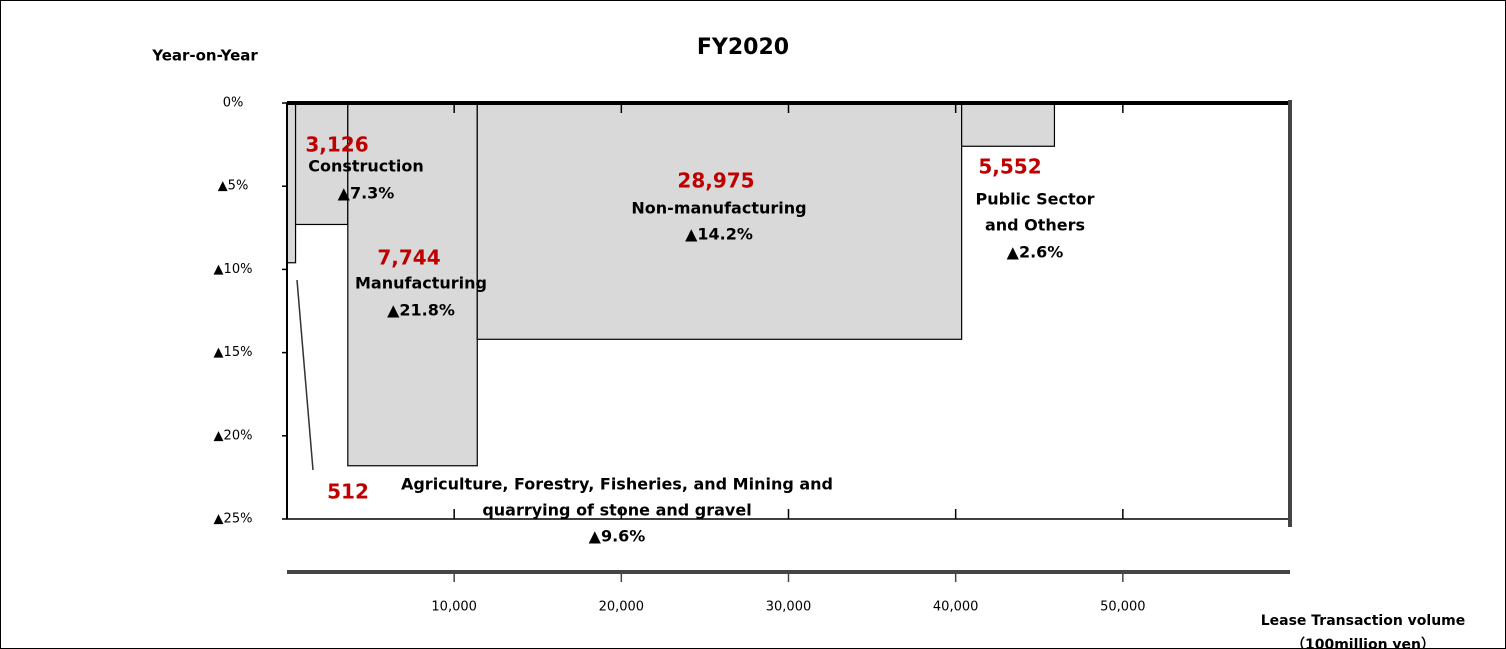 This screenshot has height=649, width=1506. I want to click on category-label: Non-manufacturing, so click(718, 208).